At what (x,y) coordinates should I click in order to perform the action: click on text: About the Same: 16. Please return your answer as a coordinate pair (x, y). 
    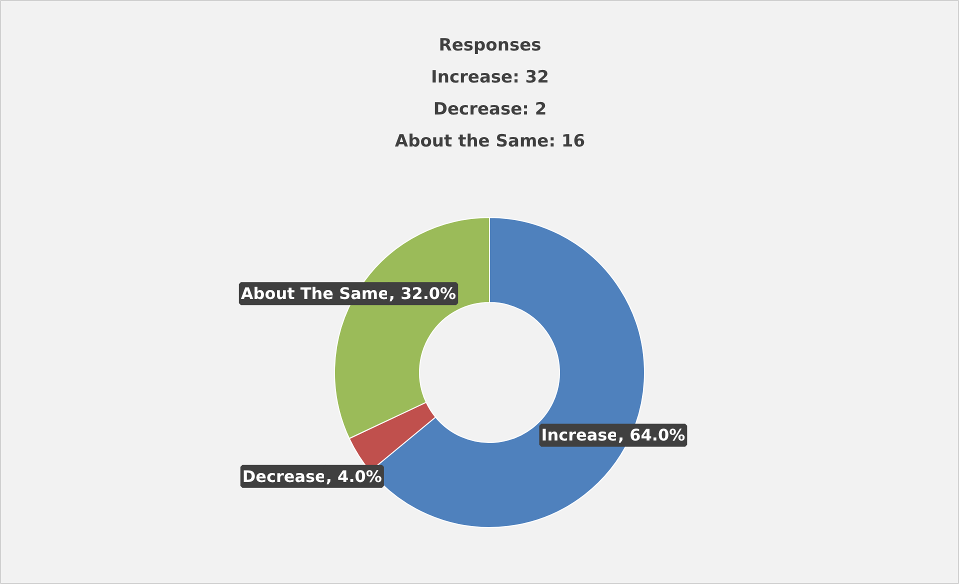
    Looking at the image, I should click on (490, 142).